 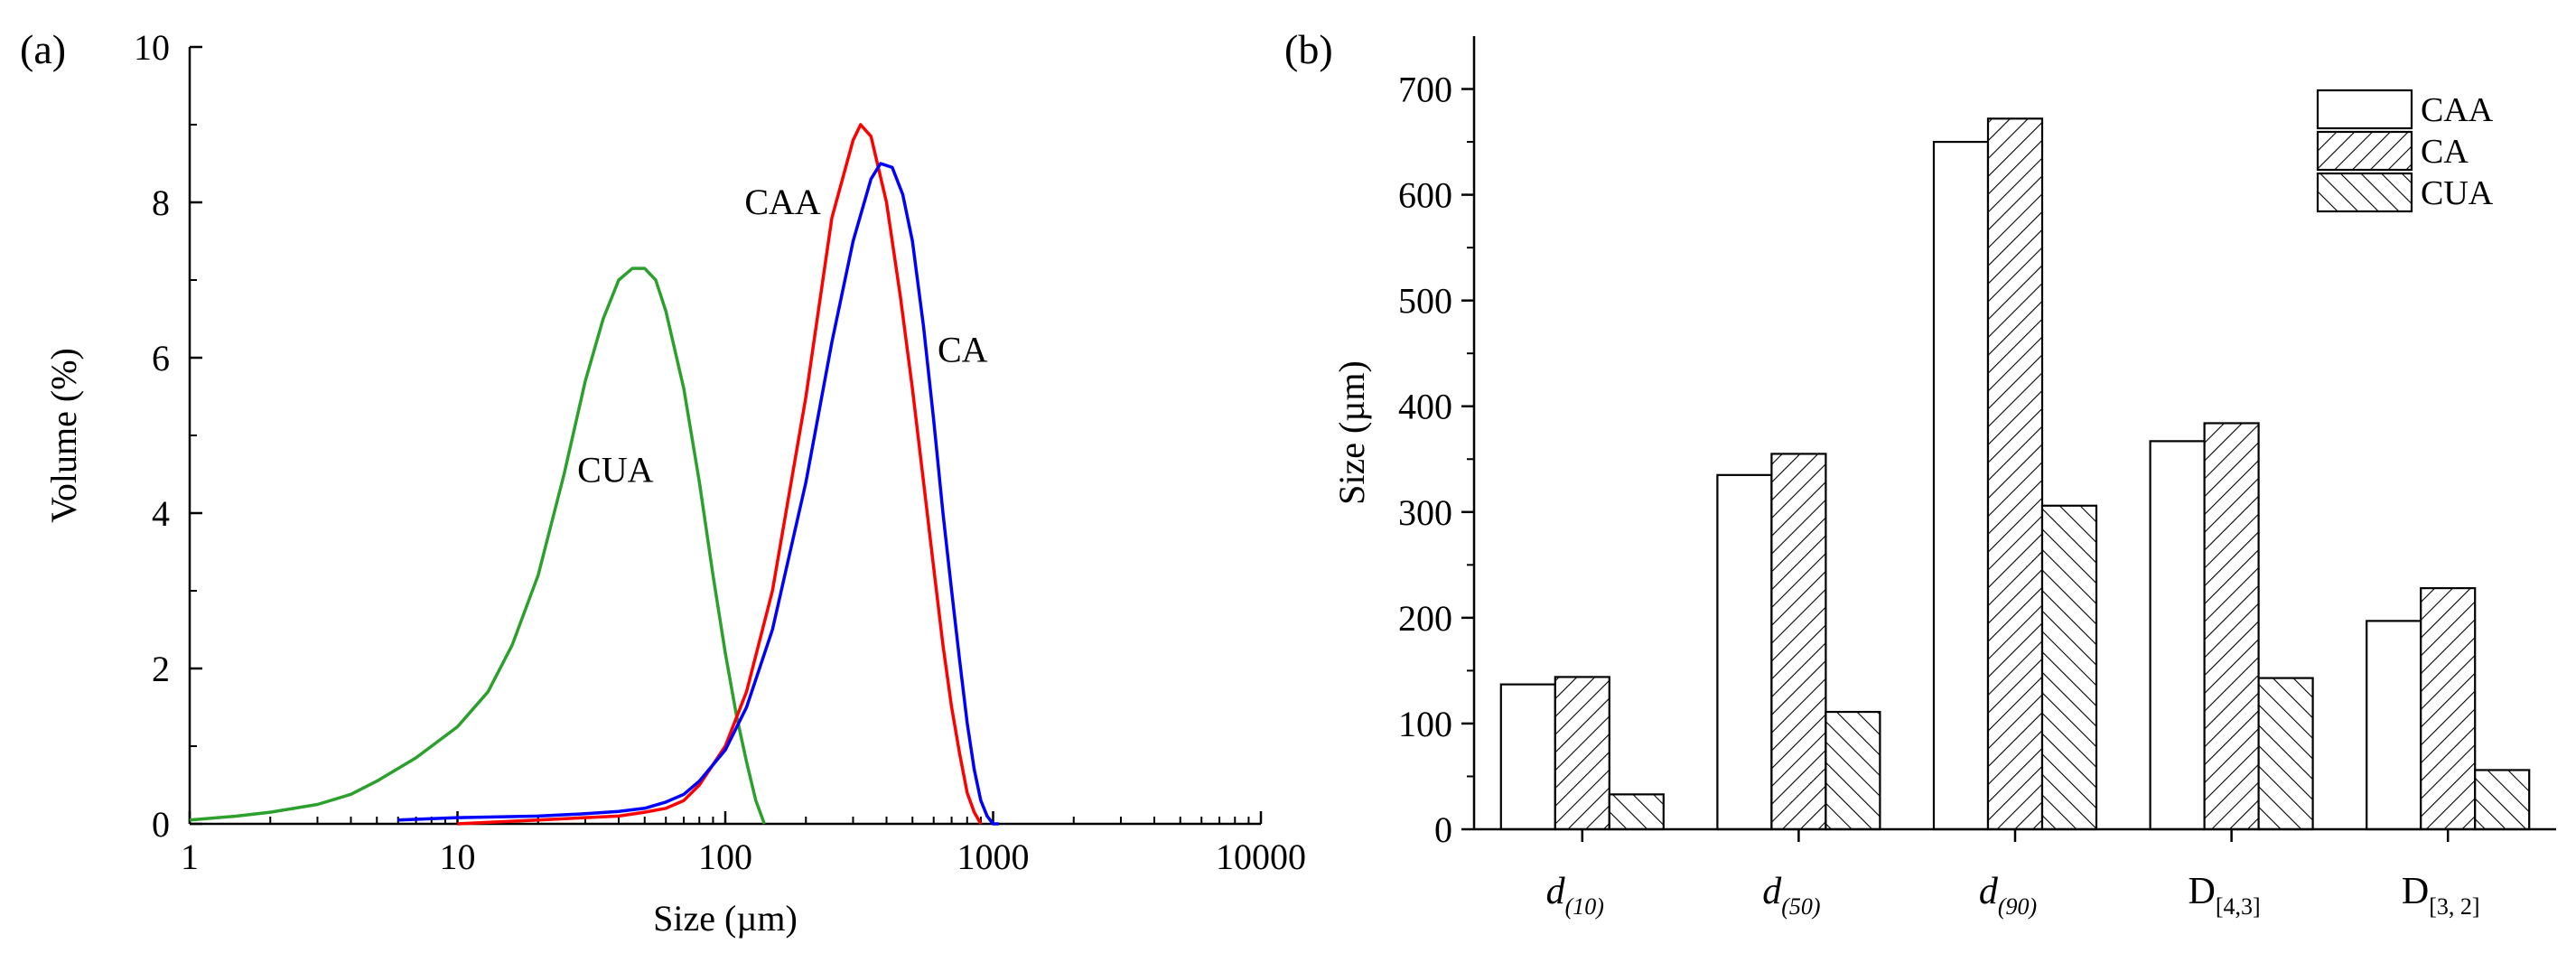 I want to click on panel-a-label: (a), so click(x=43, y=49).